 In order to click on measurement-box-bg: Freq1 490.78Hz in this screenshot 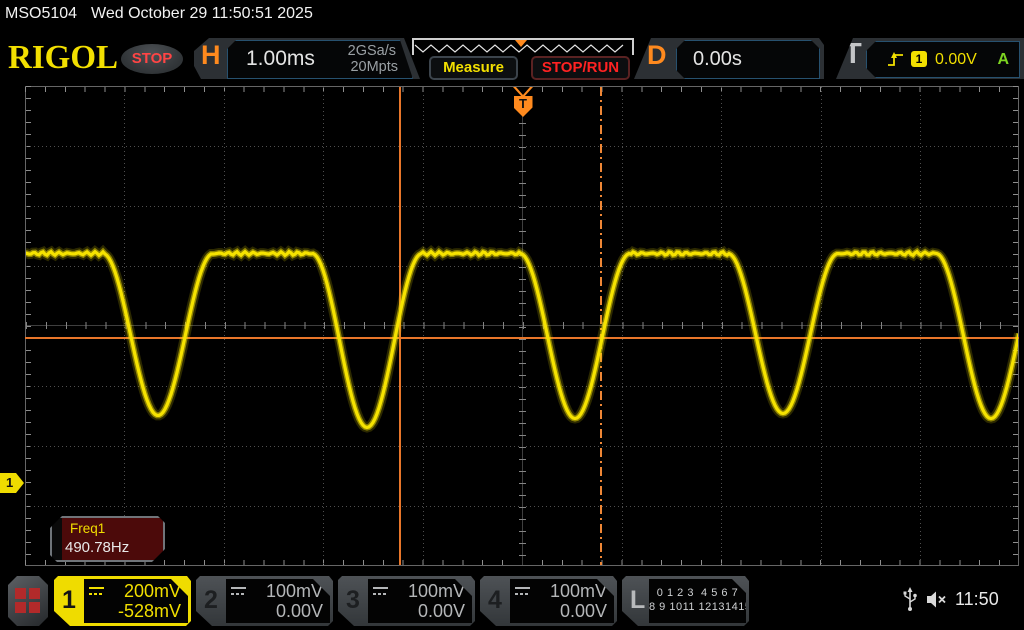, I will do `click(112, 539)`.